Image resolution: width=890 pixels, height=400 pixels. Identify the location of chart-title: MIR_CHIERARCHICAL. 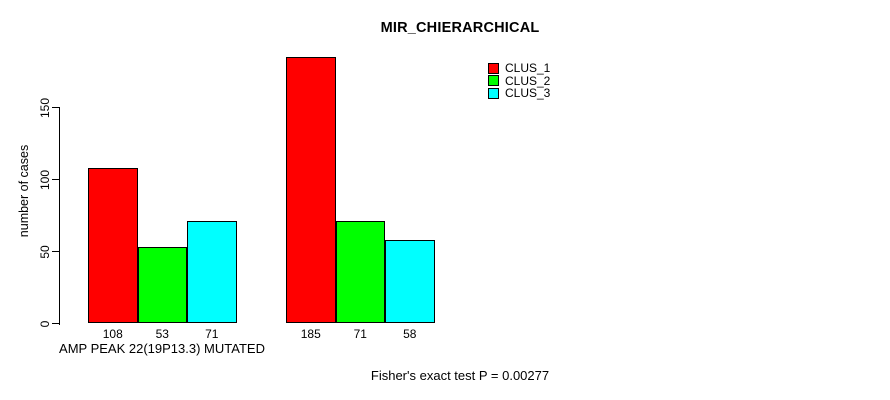
(460, 28).